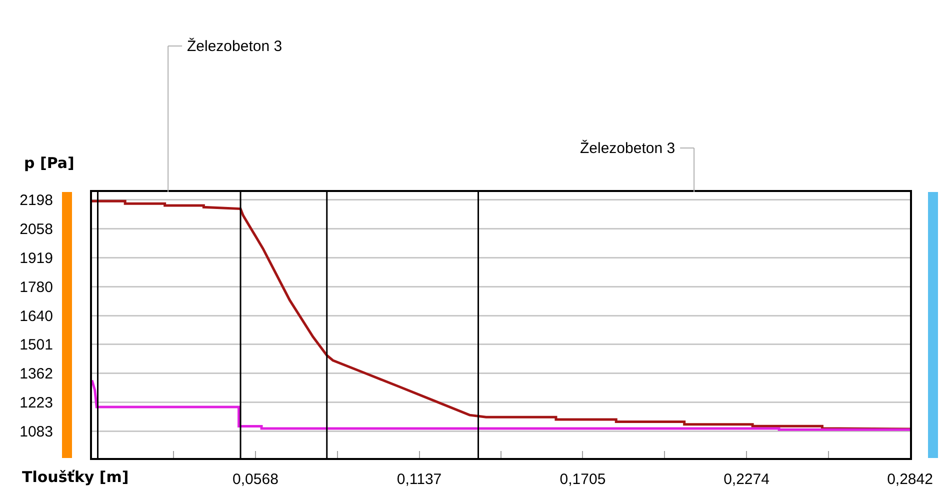 The width and height of the screenshot is (945, 491). What do you see at coordinates (36, 201) in the screenshot?
I see `y-tick-label: 2198` at bounding box center [36, 201].